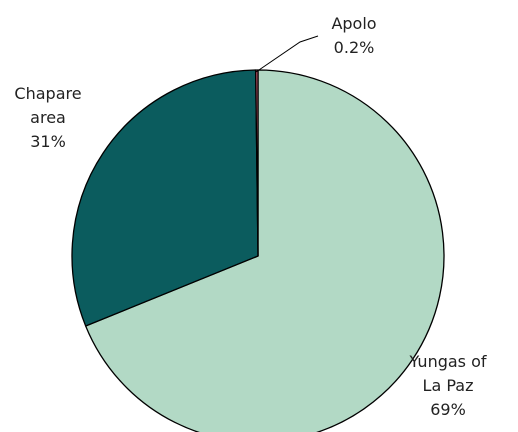 The width and height of the screenshot is (518, 432). I want to click on leader-line, so click(287, 54).